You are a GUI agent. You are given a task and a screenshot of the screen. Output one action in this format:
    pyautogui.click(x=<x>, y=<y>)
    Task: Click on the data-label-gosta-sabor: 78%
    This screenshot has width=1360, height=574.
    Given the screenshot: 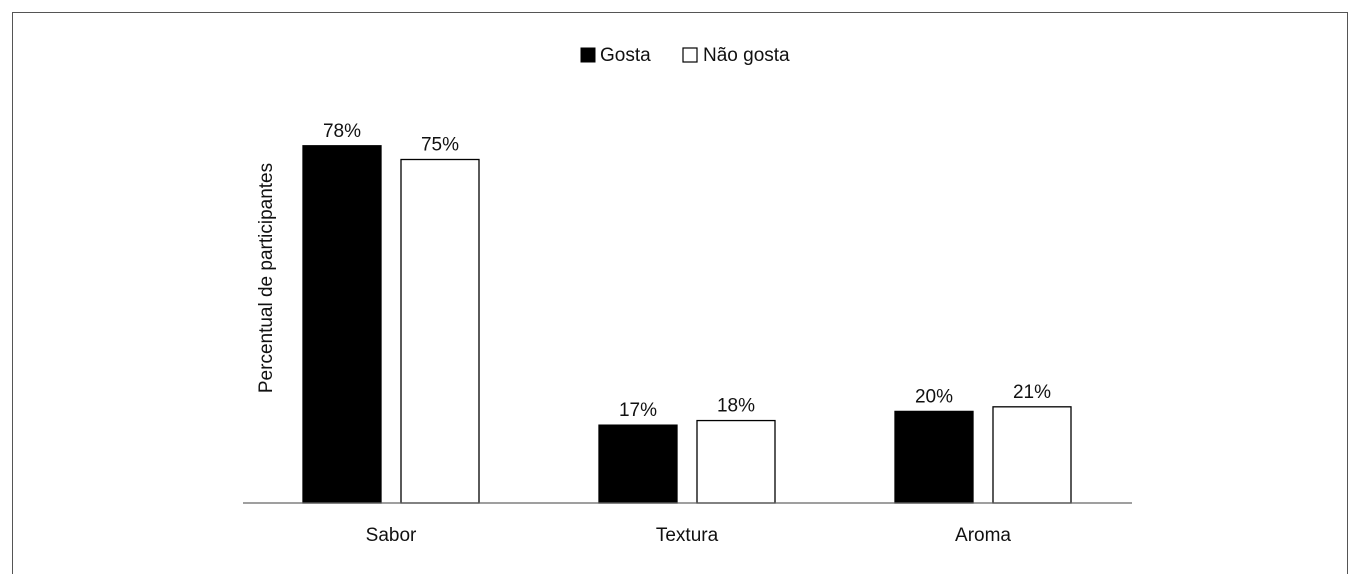 What is the action you would take?
    pyautogui.click(x=342, y=131)
    